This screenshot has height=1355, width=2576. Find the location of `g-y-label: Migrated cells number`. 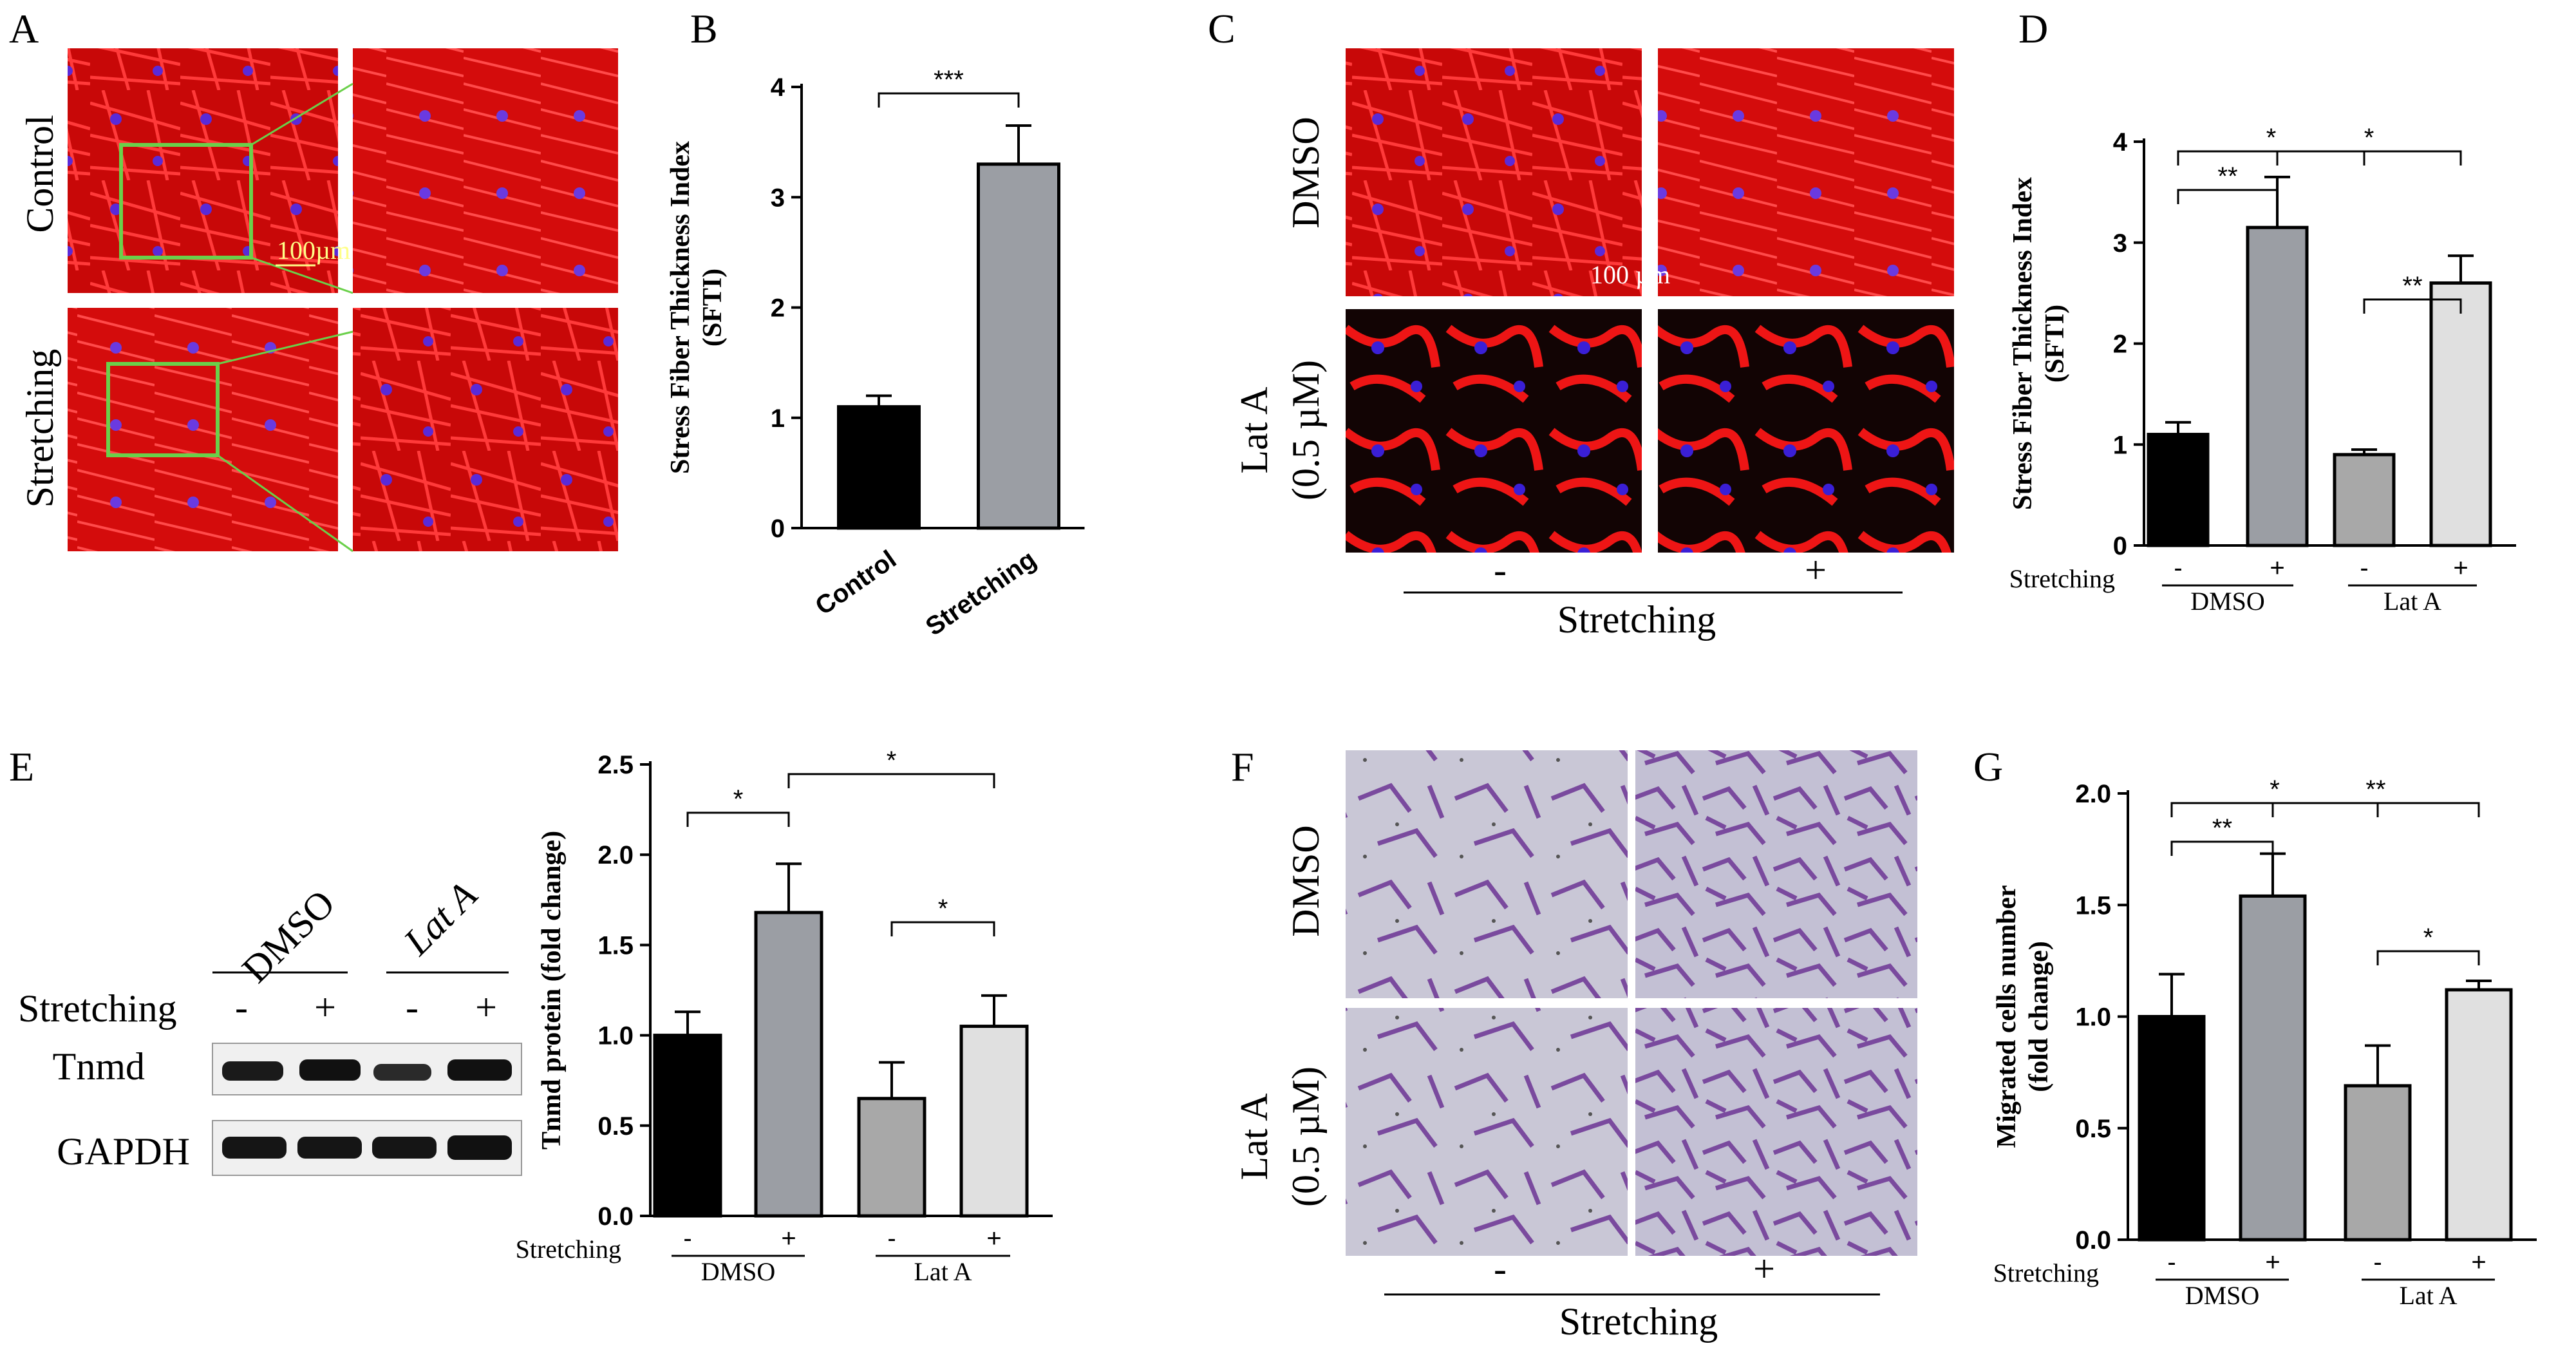

g-y-label: Migrated cells number is located at coordinates (2007, 1017).